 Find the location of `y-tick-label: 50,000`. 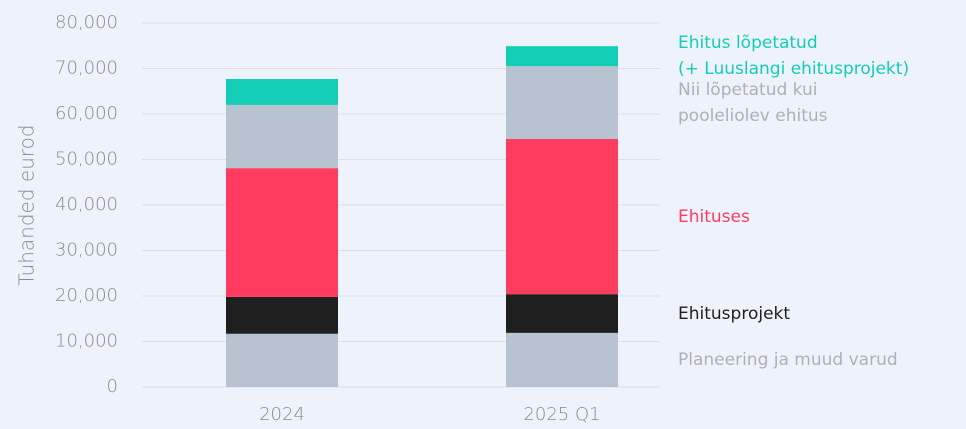

y-tick-label: 50,000 is located at coordinates (86, 159).